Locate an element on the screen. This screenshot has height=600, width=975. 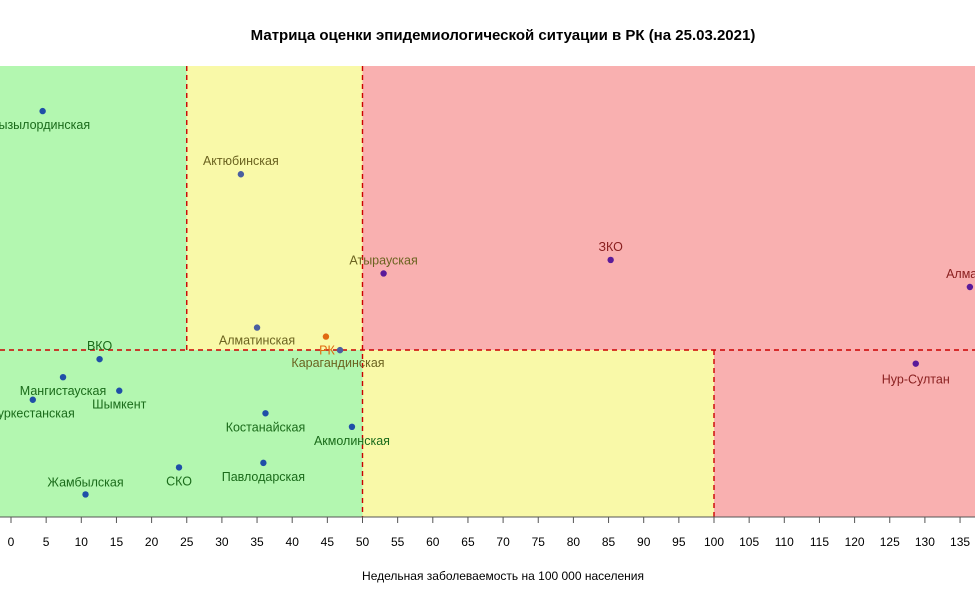
zone-green-lower is located at coordinates (181, 433).